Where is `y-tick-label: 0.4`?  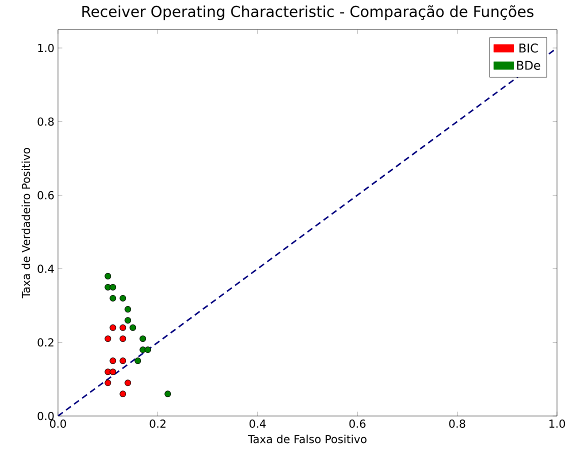 y-tick-label: 0.4 is located at coordinates (46, 268).